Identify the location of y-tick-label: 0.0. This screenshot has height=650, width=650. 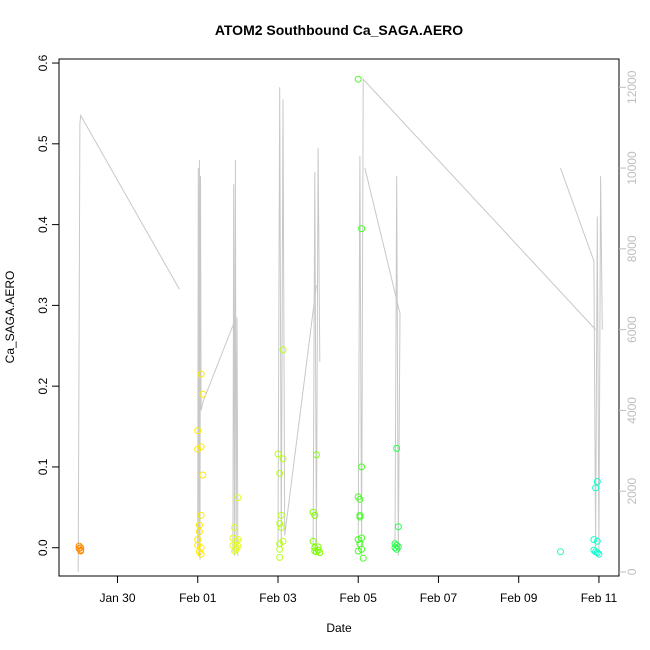
(43, 547).